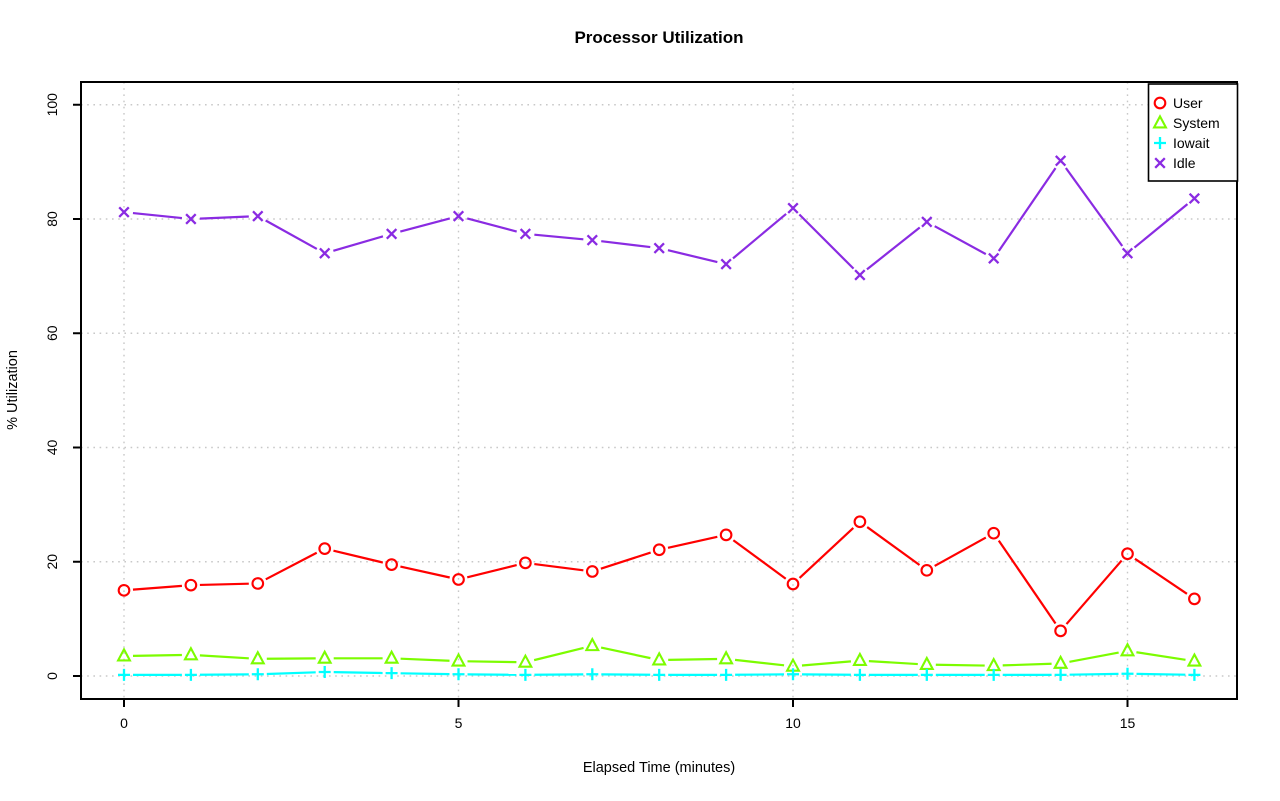  Describe the element at coordinates (459, 723) in the screenshot. I see `x-tick-label: 5` at that location.